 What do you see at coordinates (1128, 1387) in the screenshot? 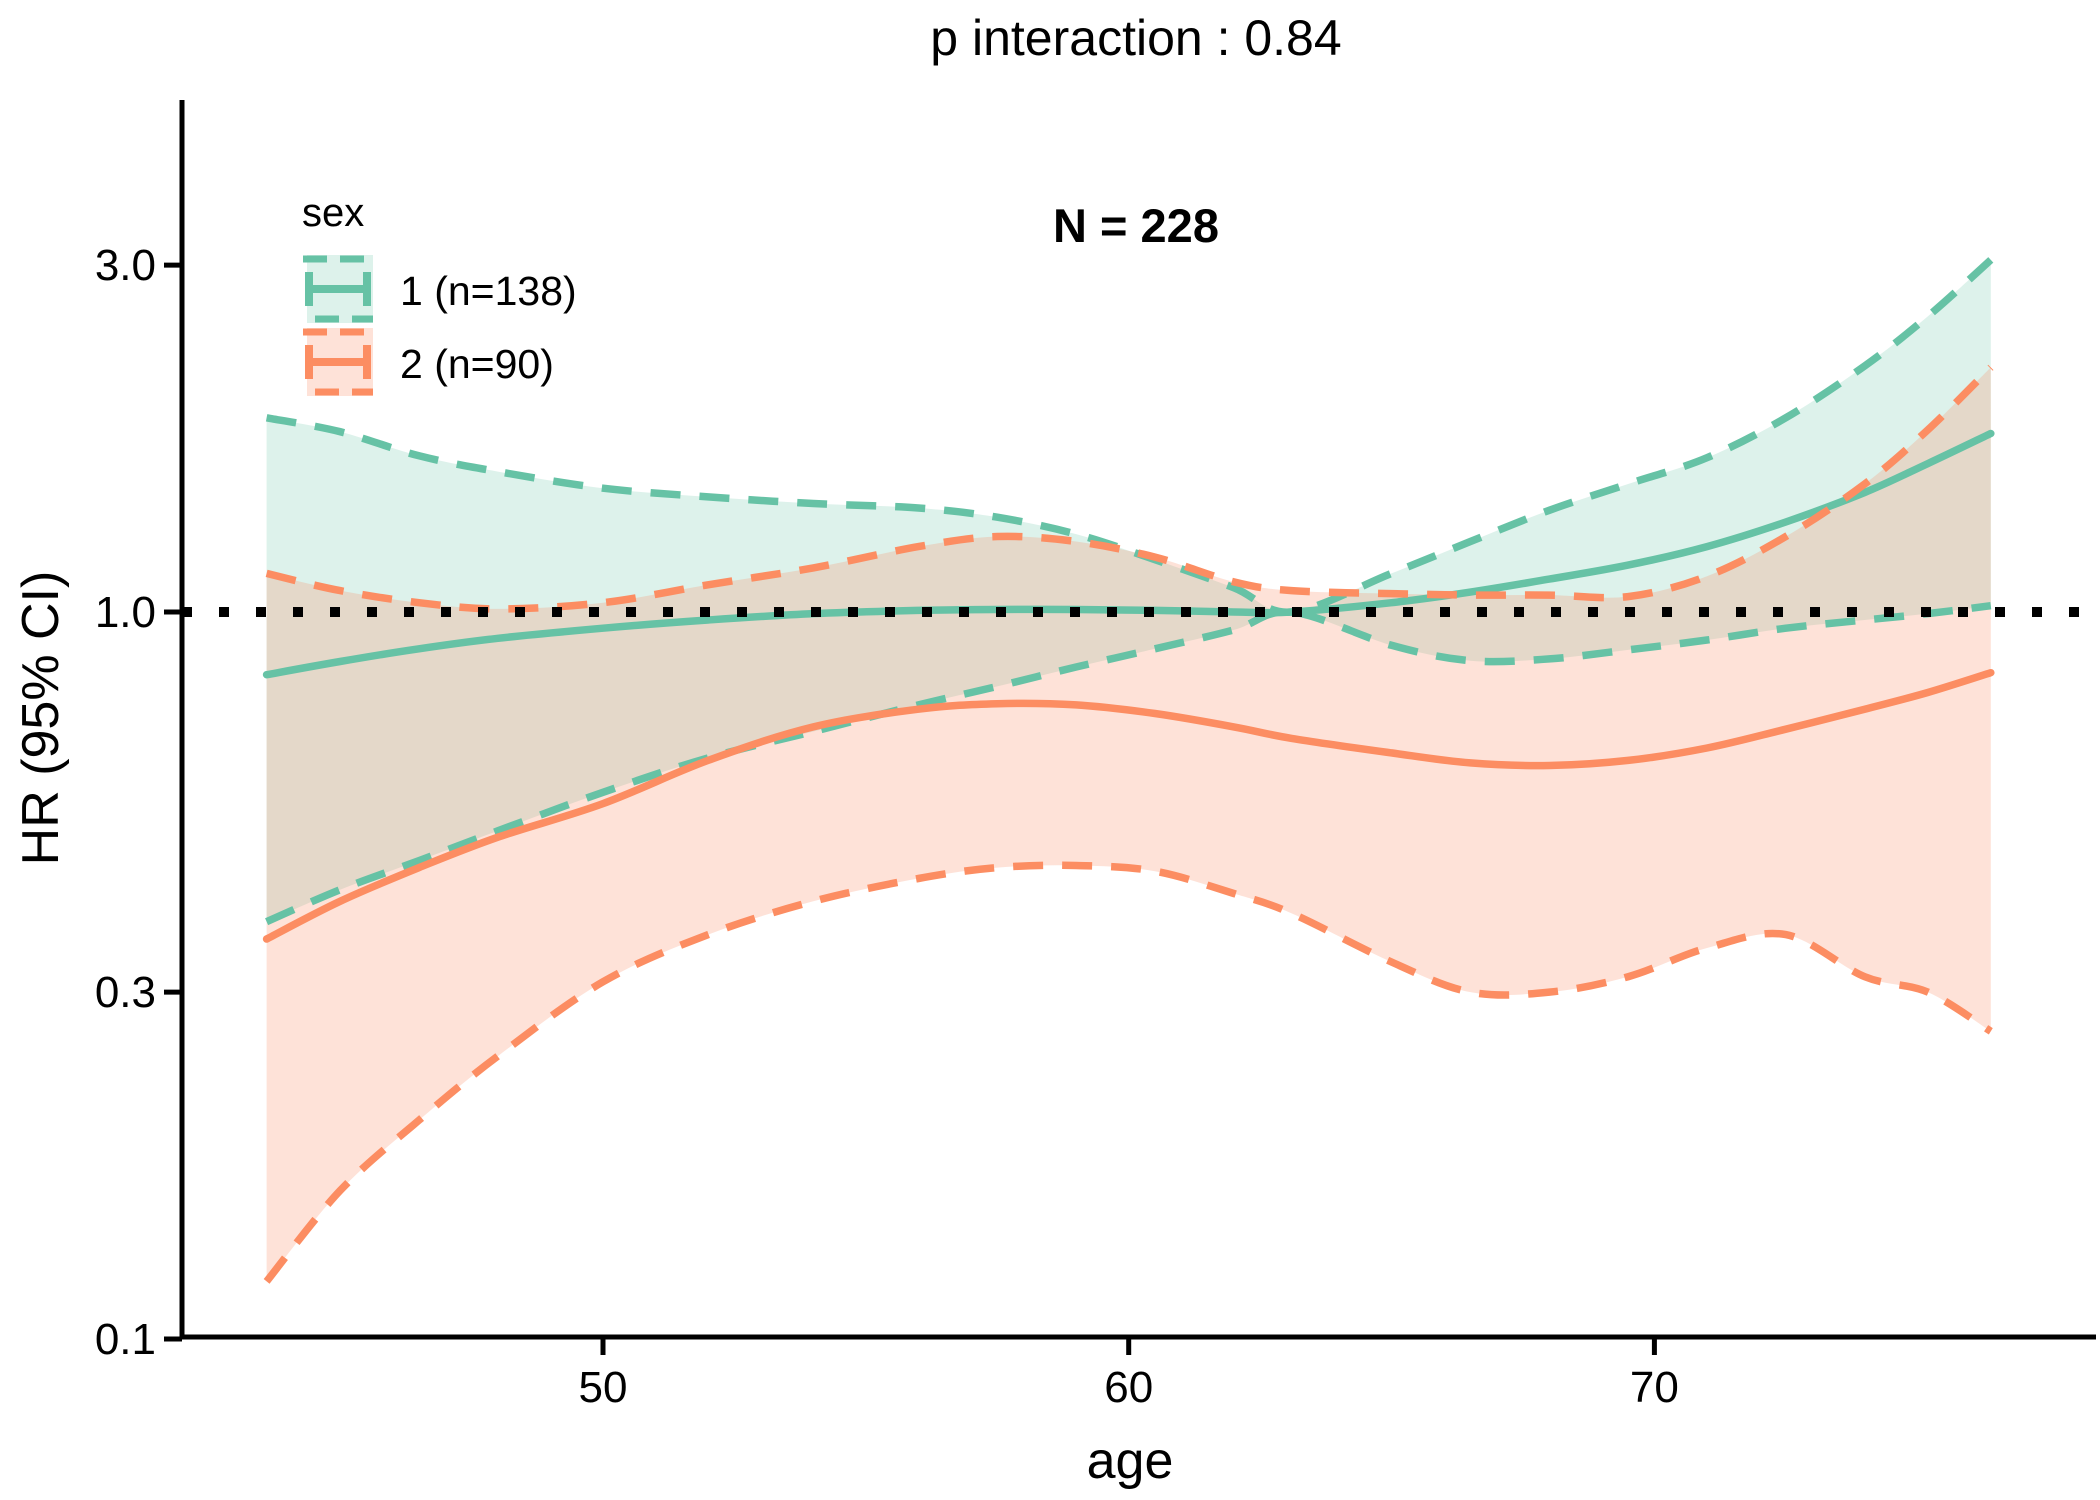
I see `x-tick-label: 60` at bounding box center [1128, 1387].